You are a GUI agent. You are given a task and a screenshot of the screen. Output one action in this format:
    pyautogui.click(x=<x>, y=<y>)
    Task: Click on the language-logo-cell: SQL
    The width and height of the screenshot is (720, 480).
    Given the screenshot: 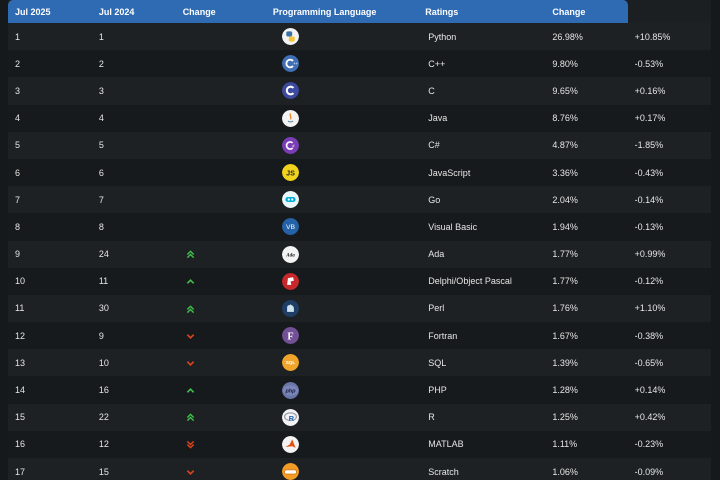 What is the action you would take?
    pyautogui.click(x=342, y=362)
    